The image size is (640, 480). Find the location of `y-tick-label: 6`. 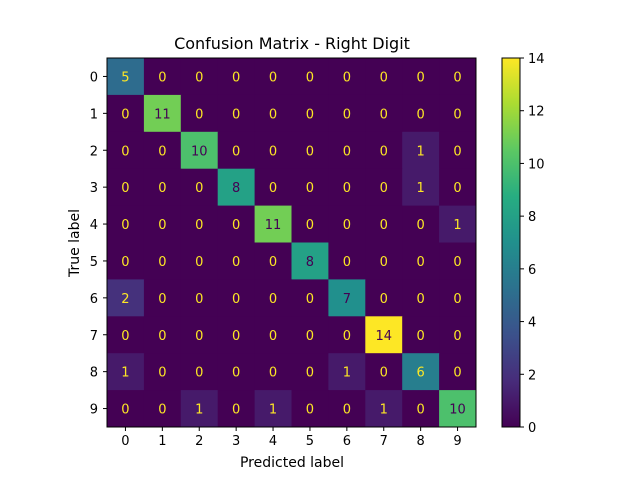

y-tick-label: 6 is located at coordinates (94, 299).